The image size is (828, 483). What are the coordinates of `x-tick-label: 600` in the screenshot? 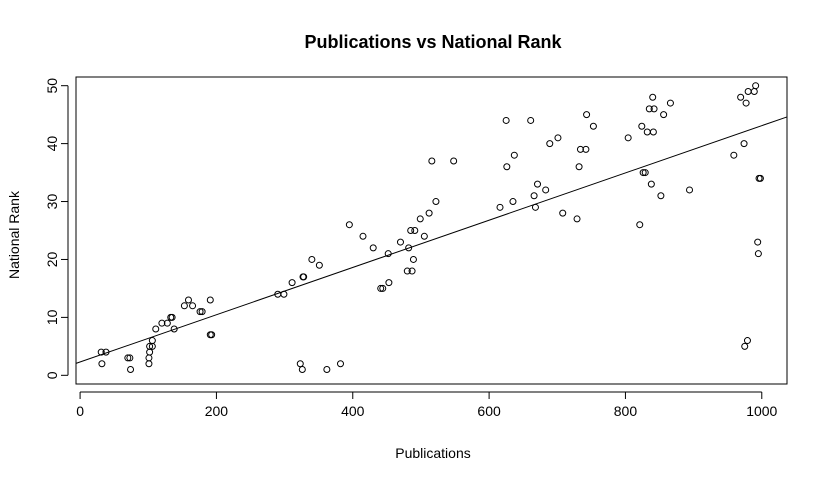 It's located at (489, 411).